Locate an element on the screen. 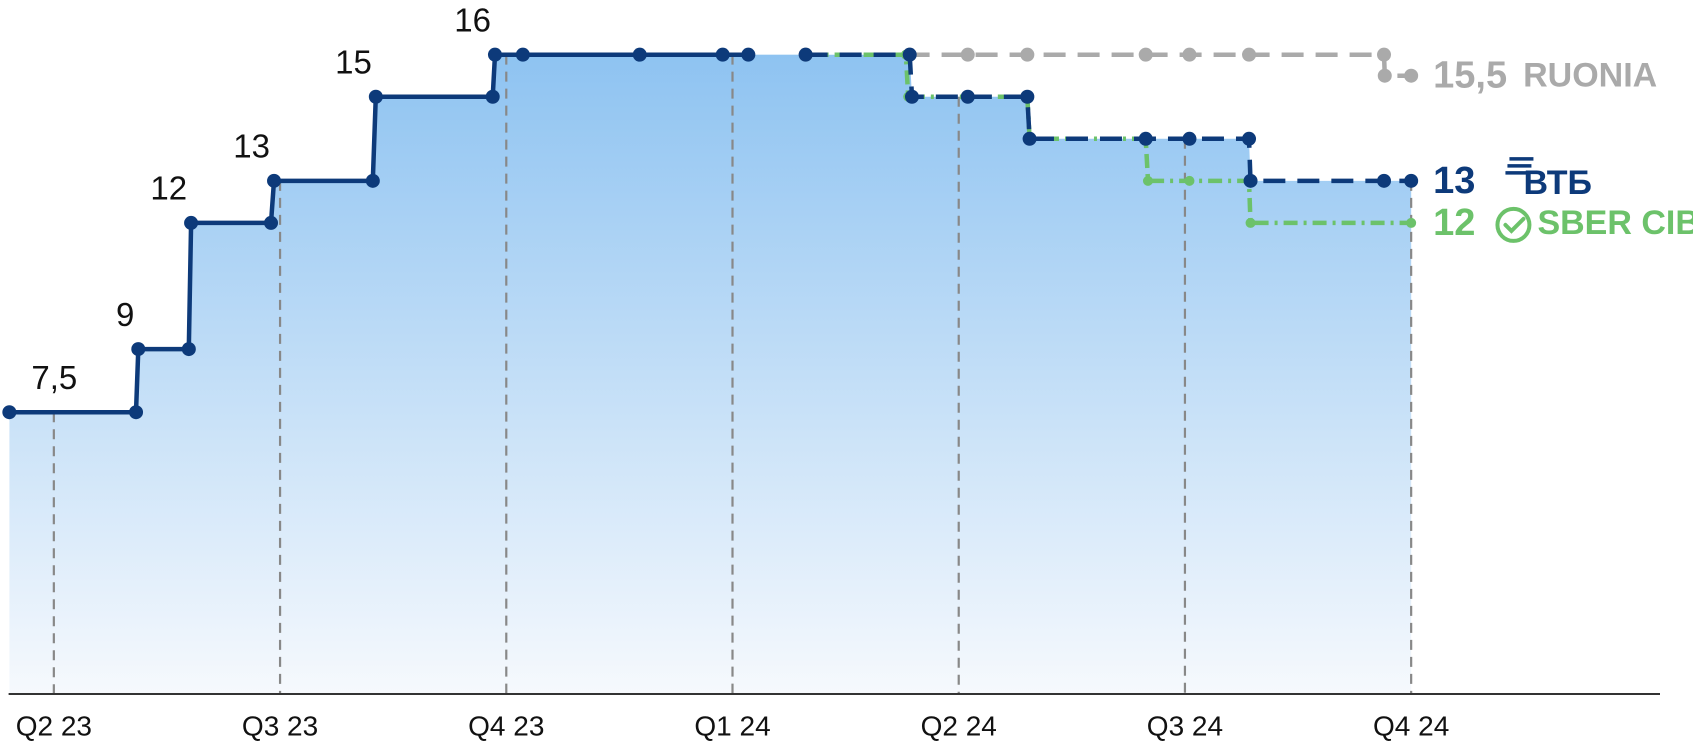 This screenshot has width=1693, height=743. legend-label: RUONIA is located at coordinates (1590, 76).